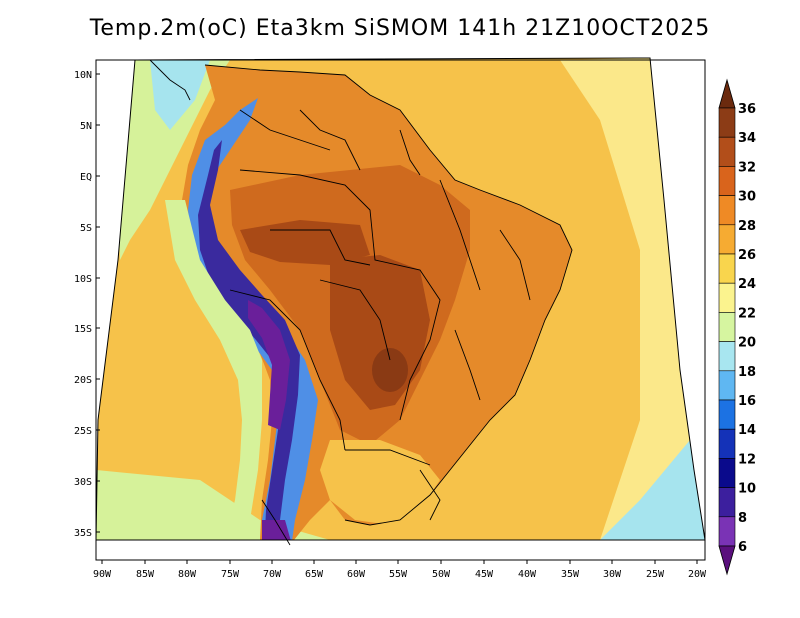  I want to click on lon-label: 90W, so click(102, 574).